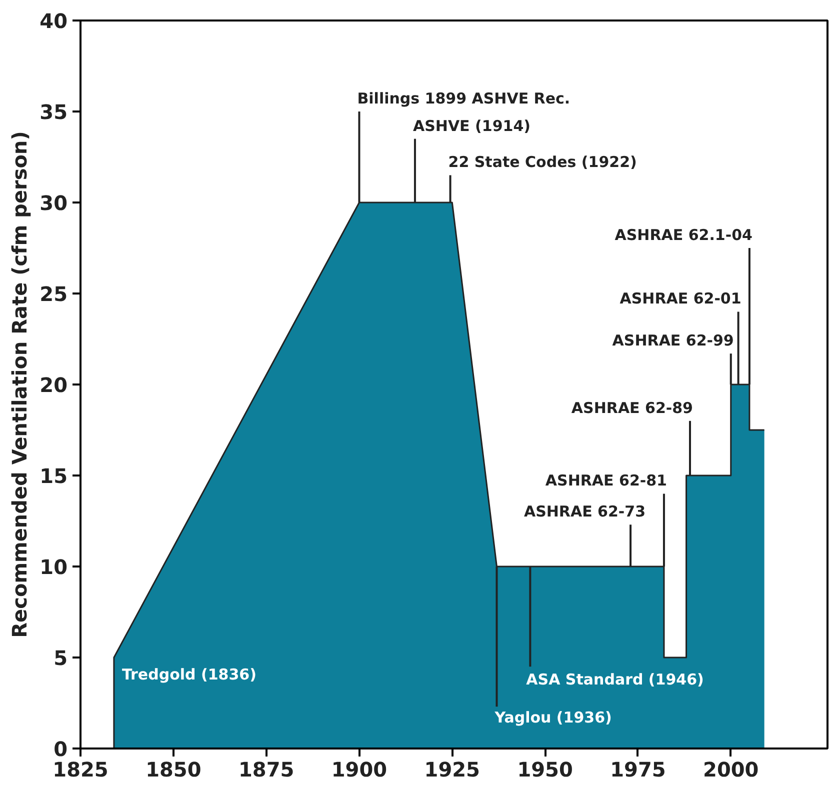 The image size is (835, 798). Describe the element at coordinates (585, 511) in the screenshot. I see `annotation: ASHRAE 62-73` at that location.